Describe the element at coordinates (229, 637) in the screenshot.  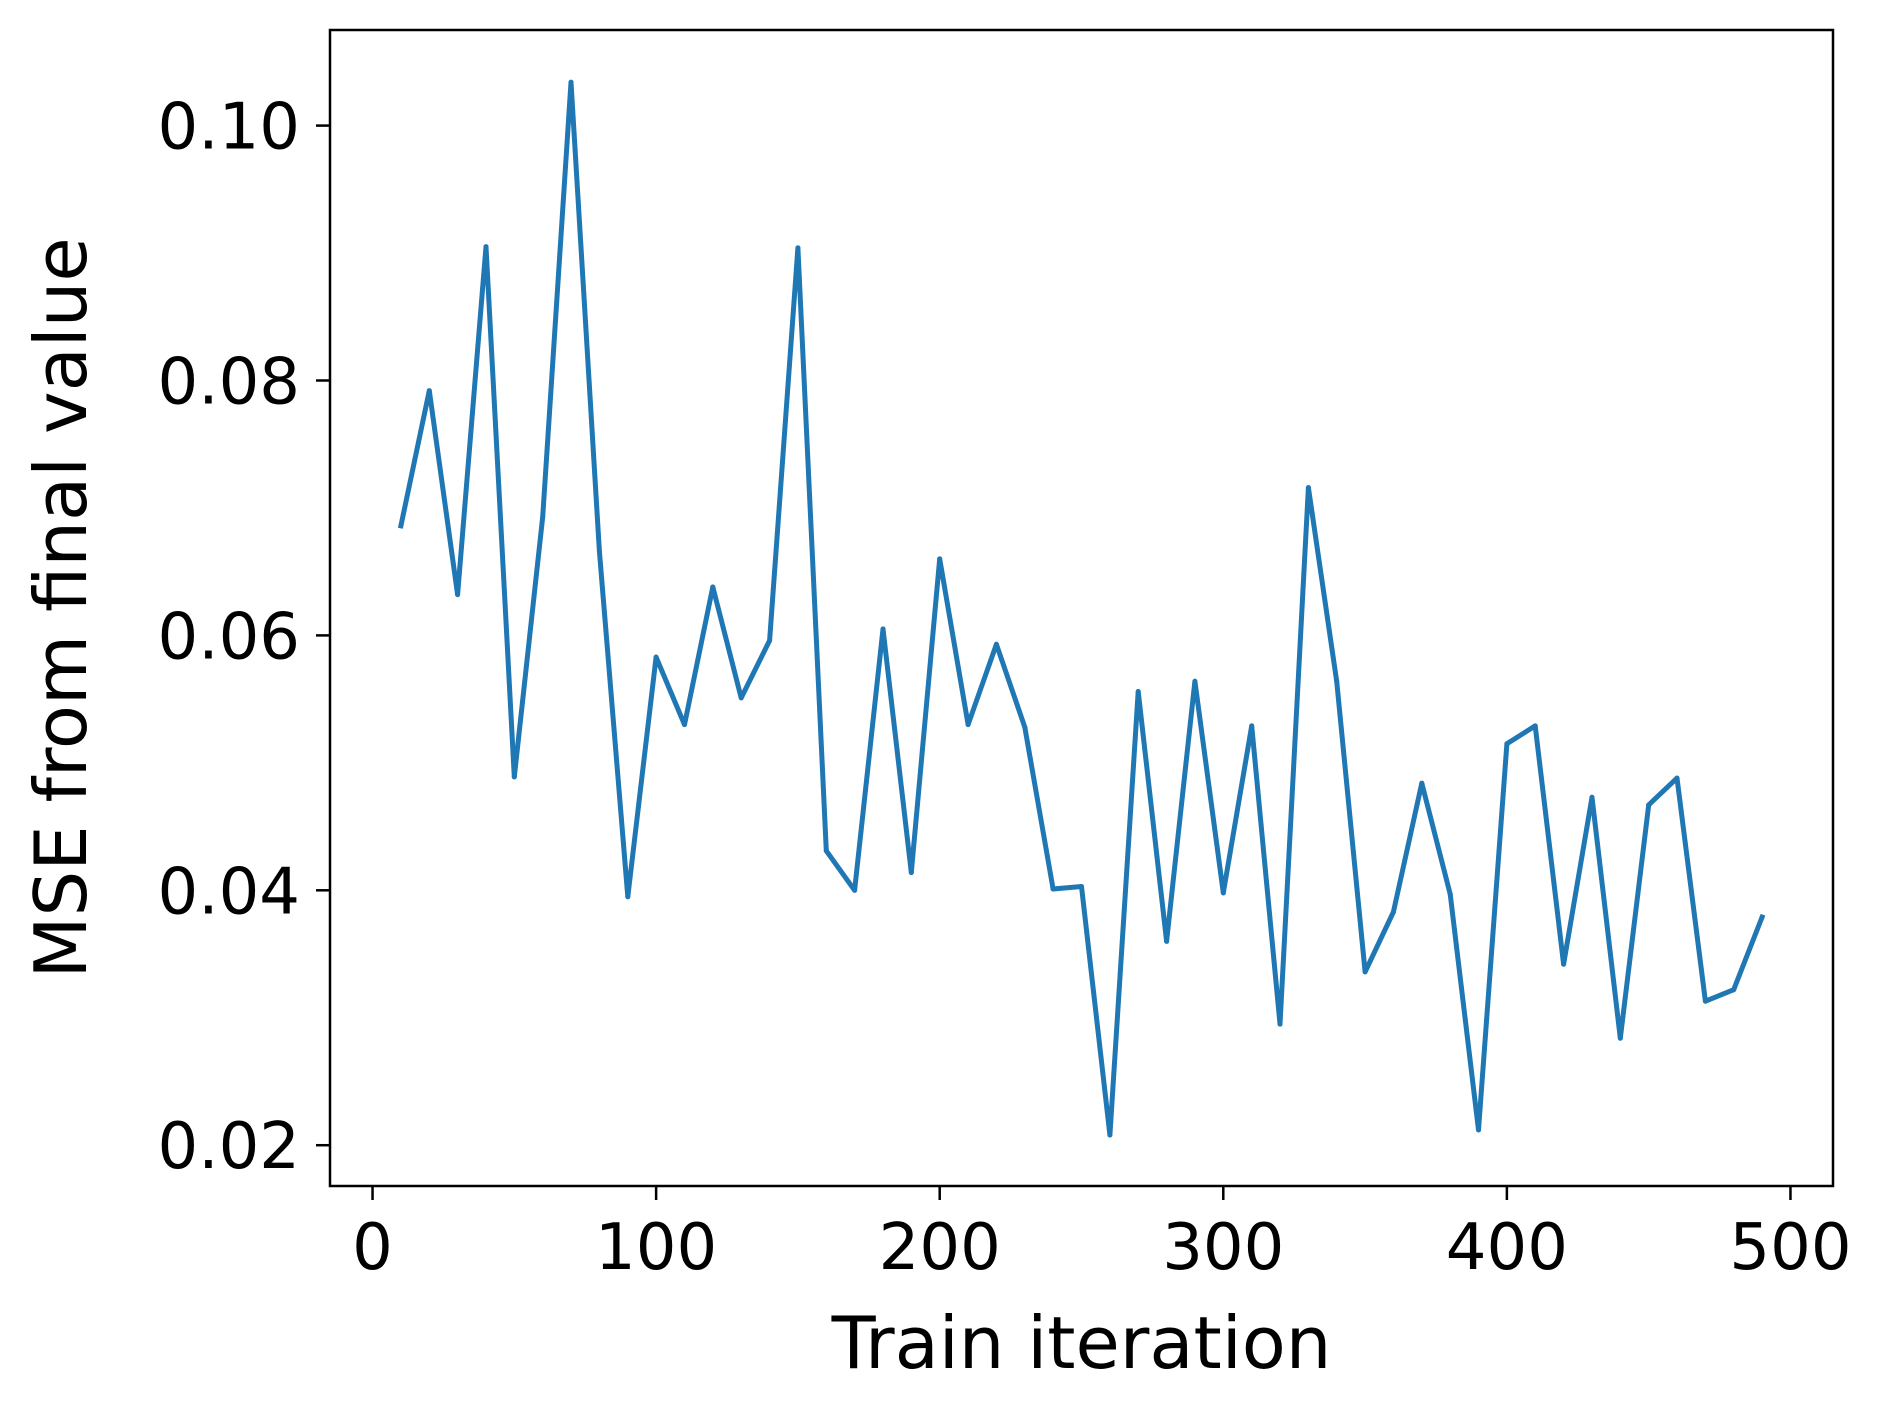
I see `y-tick-label: 0.06` at that location.